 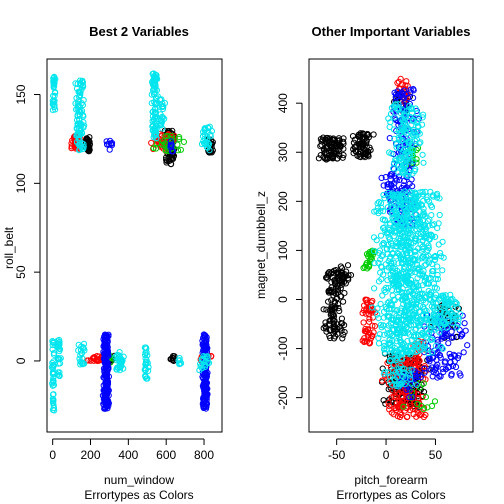 I want to click on x-tick-label: 800, so click(x=204, y=455).